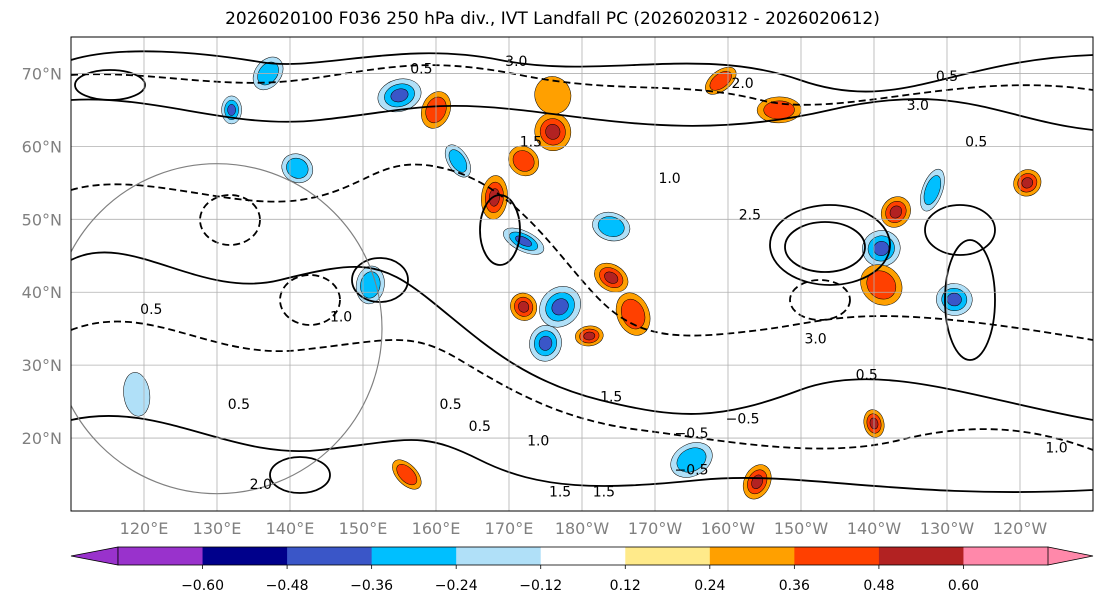 Image resolution: width=1105 pixels, height=604 pixels. What do you see at coordinates (287, 586) in the screenshot?
I see `colorbar-tick-label: −0.48` at bounding box center [287, 586].